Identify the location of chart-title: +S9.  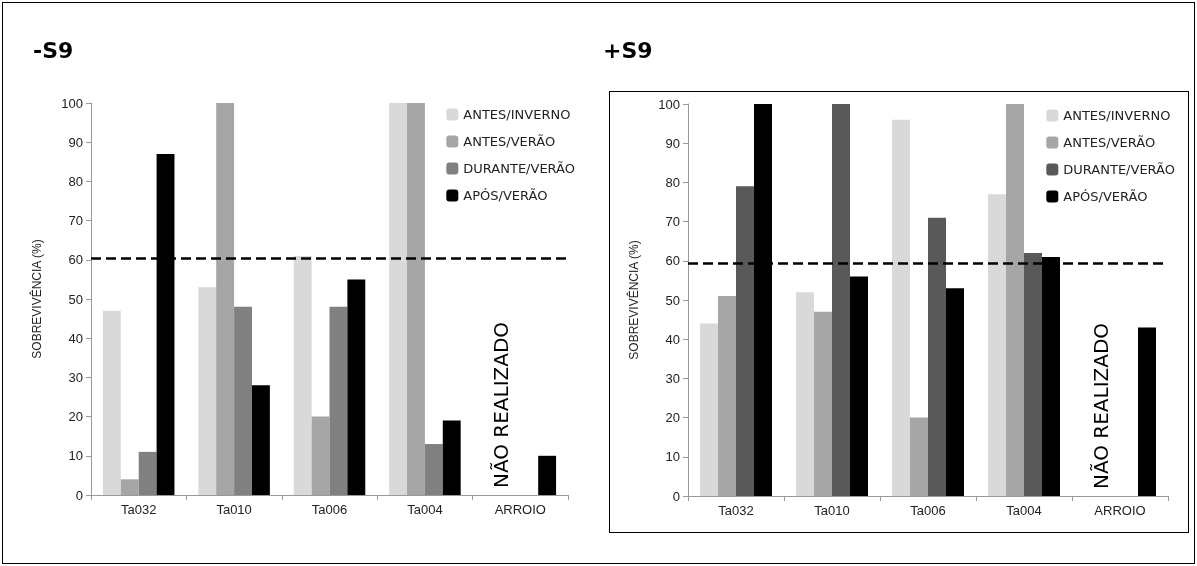
(628, 50).